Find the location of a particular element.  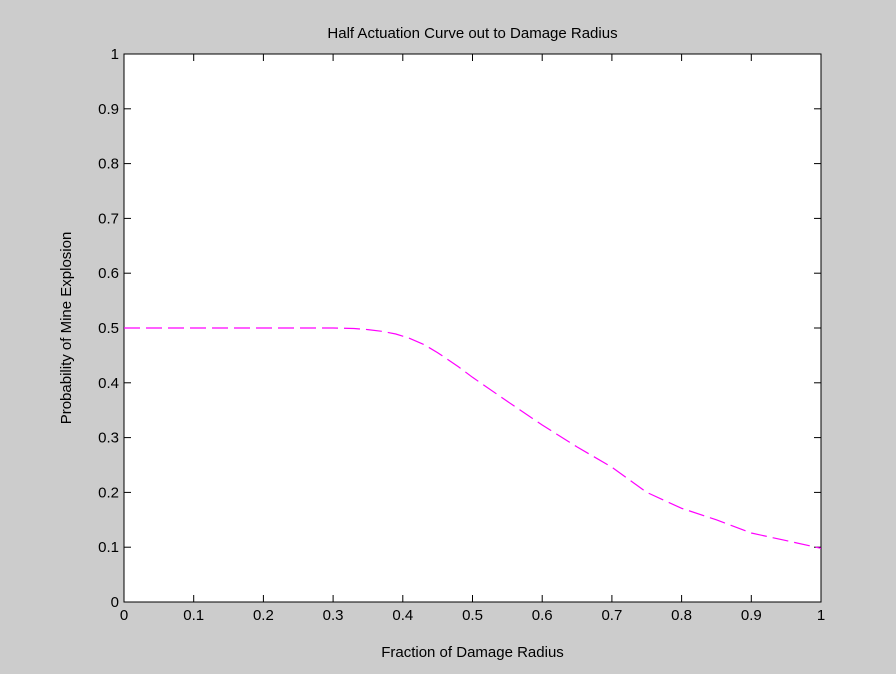

y-tick-label: 0.4 is located at coordinates (108, 383).